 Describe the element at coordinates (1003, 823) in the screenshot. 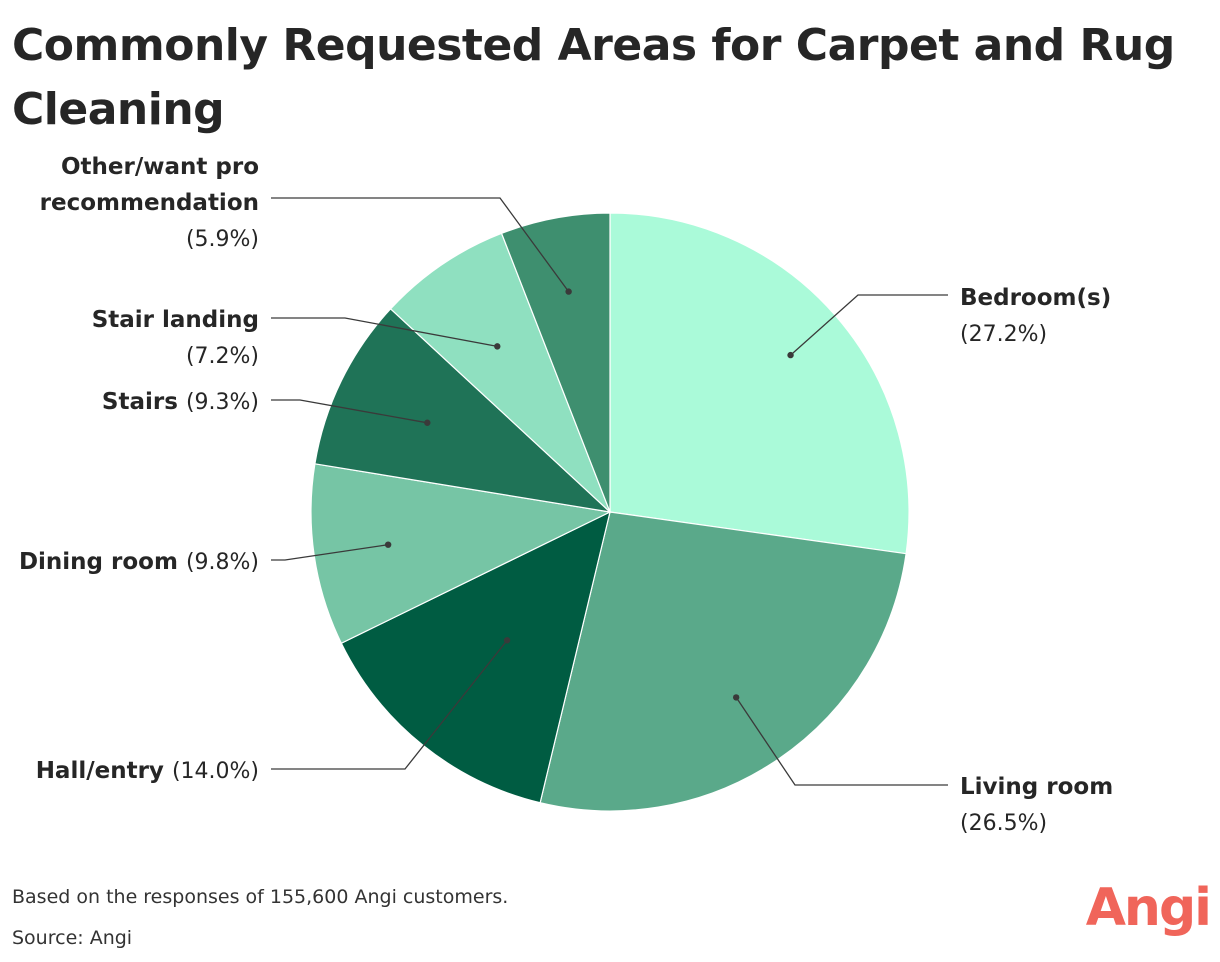

I see `slice-value-living-room: (26.5%)` at that location.